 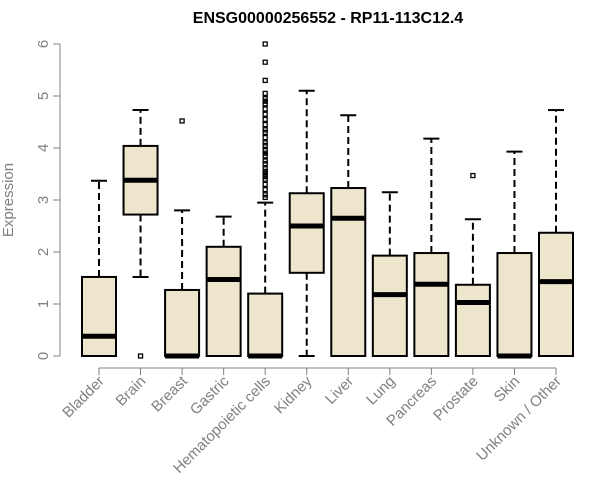 I want to click on y-tick-label: 3, so click(x=43, y=200).